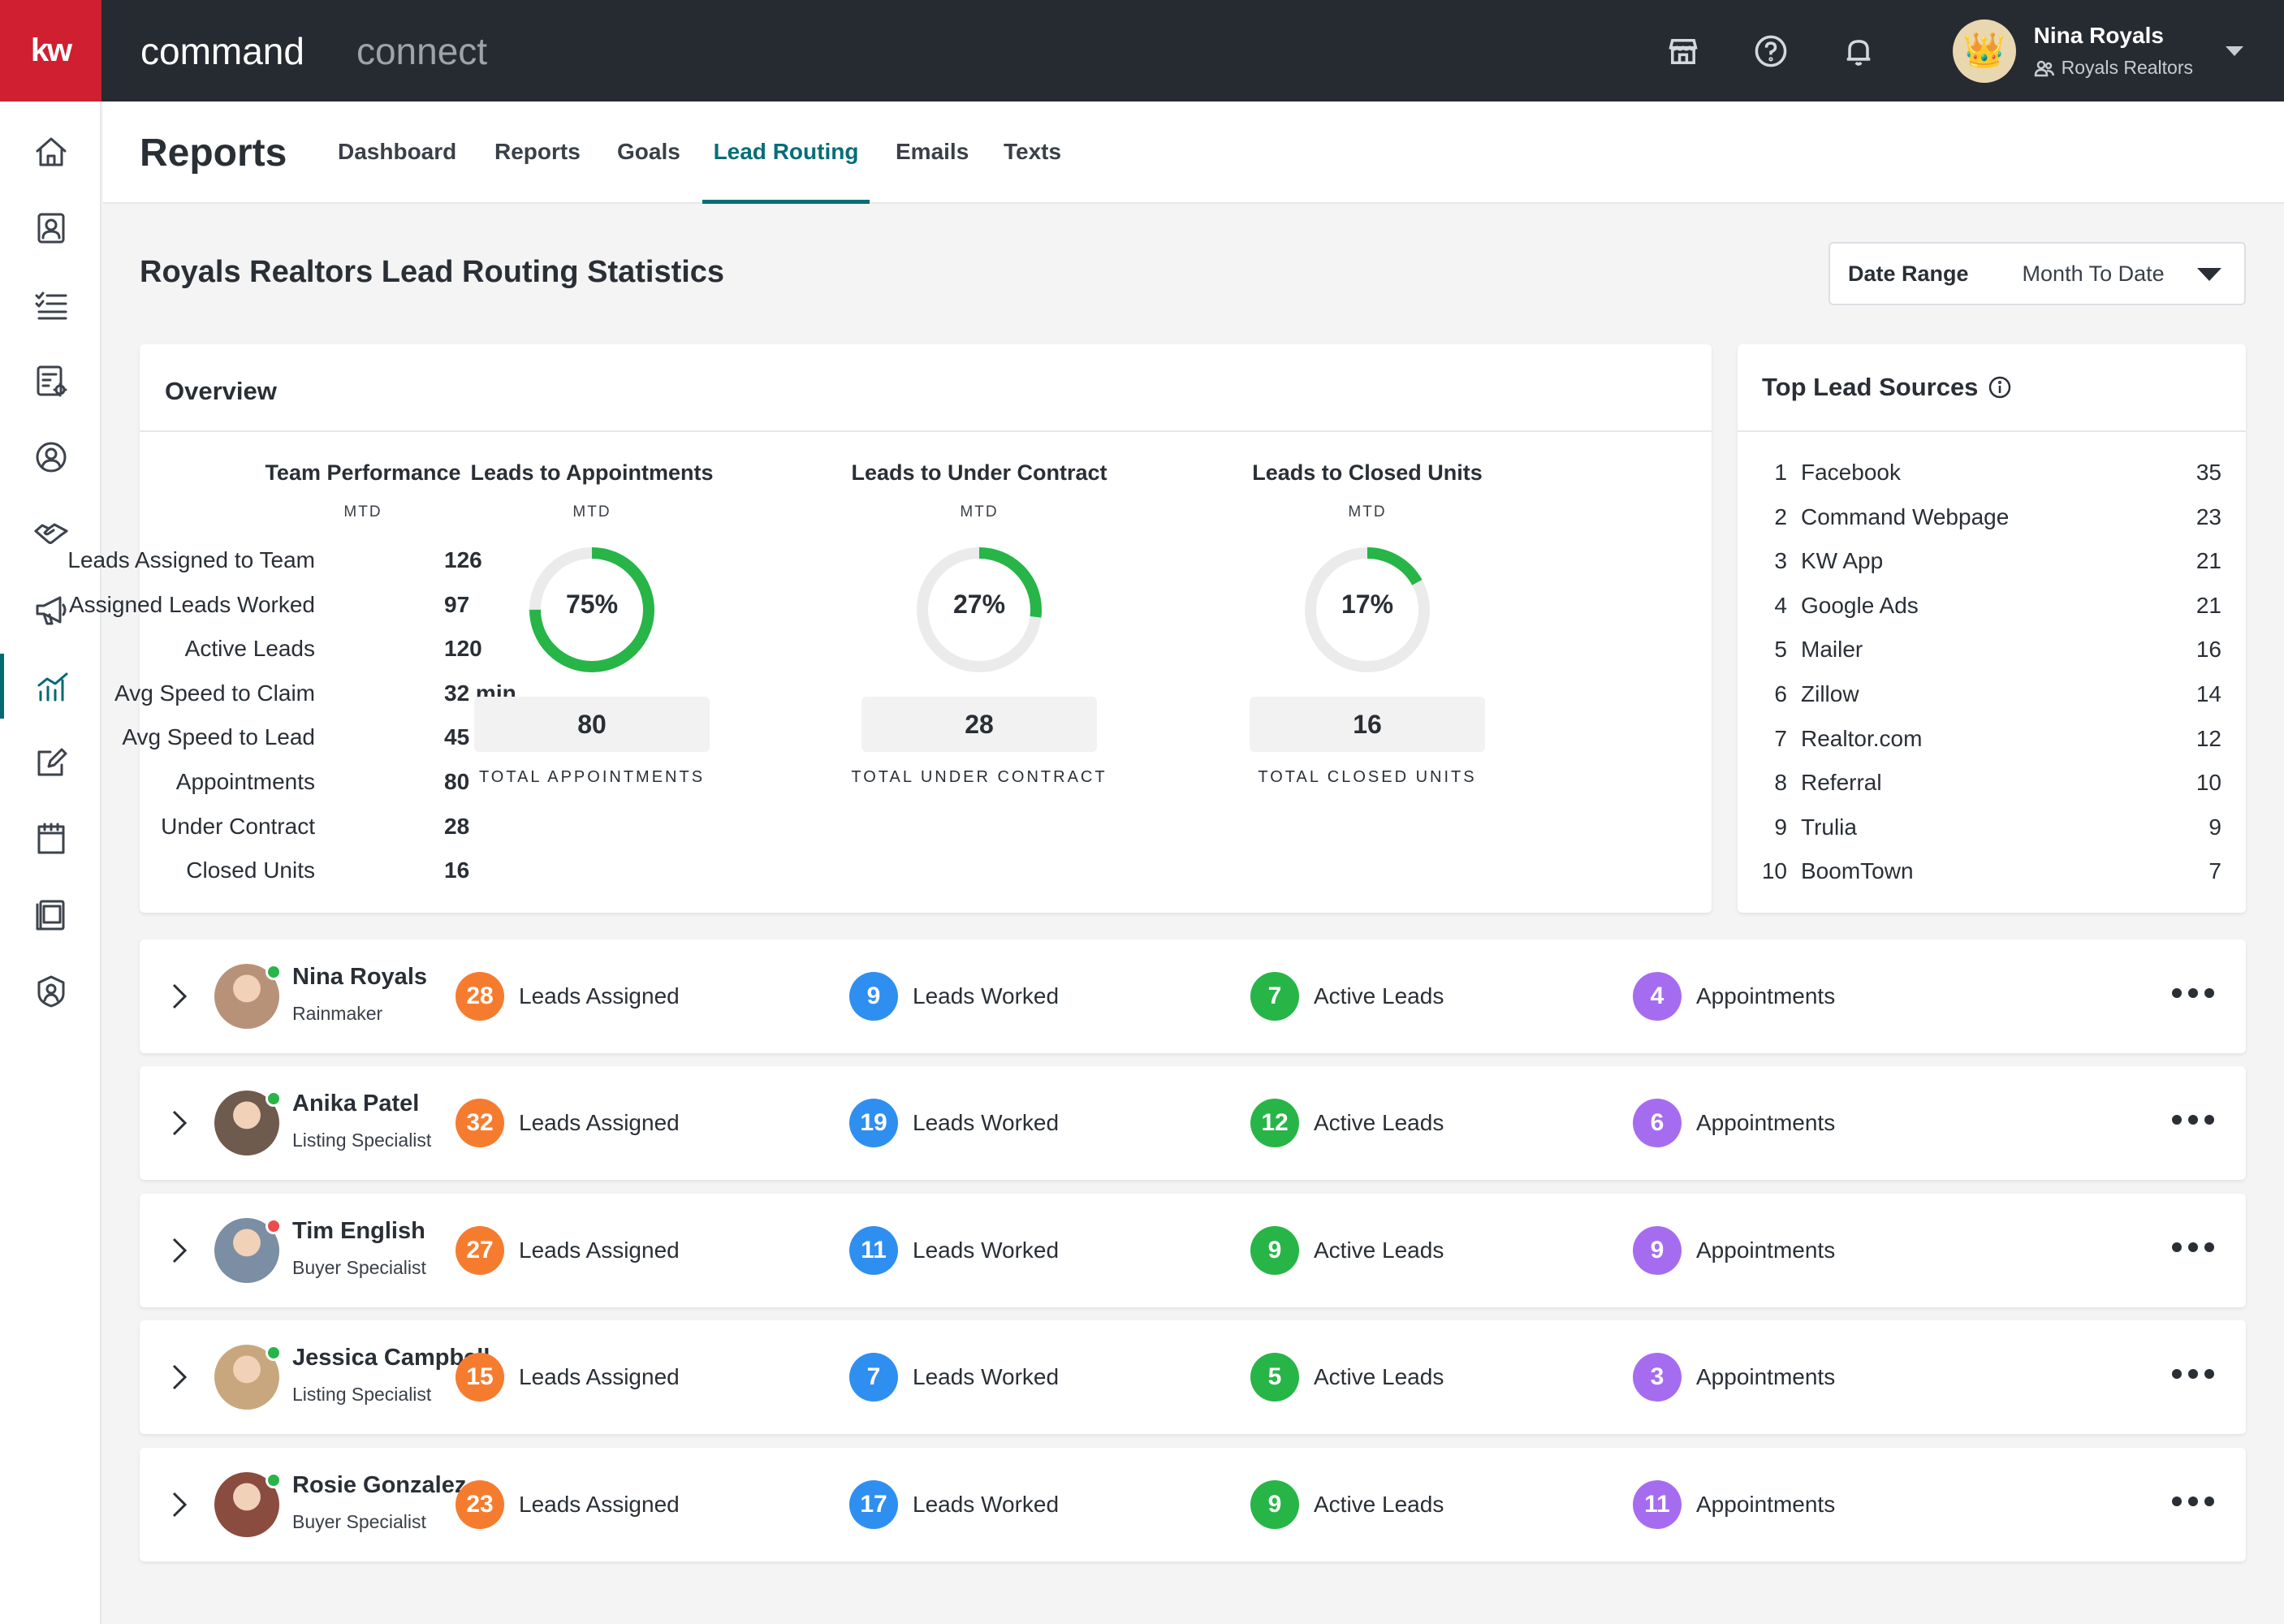 The height and width of the screenshot is (1624, 2284). Describe the element at coordinates (979, 725) in the screenshot. I see `conversion-total: 28` at that location.